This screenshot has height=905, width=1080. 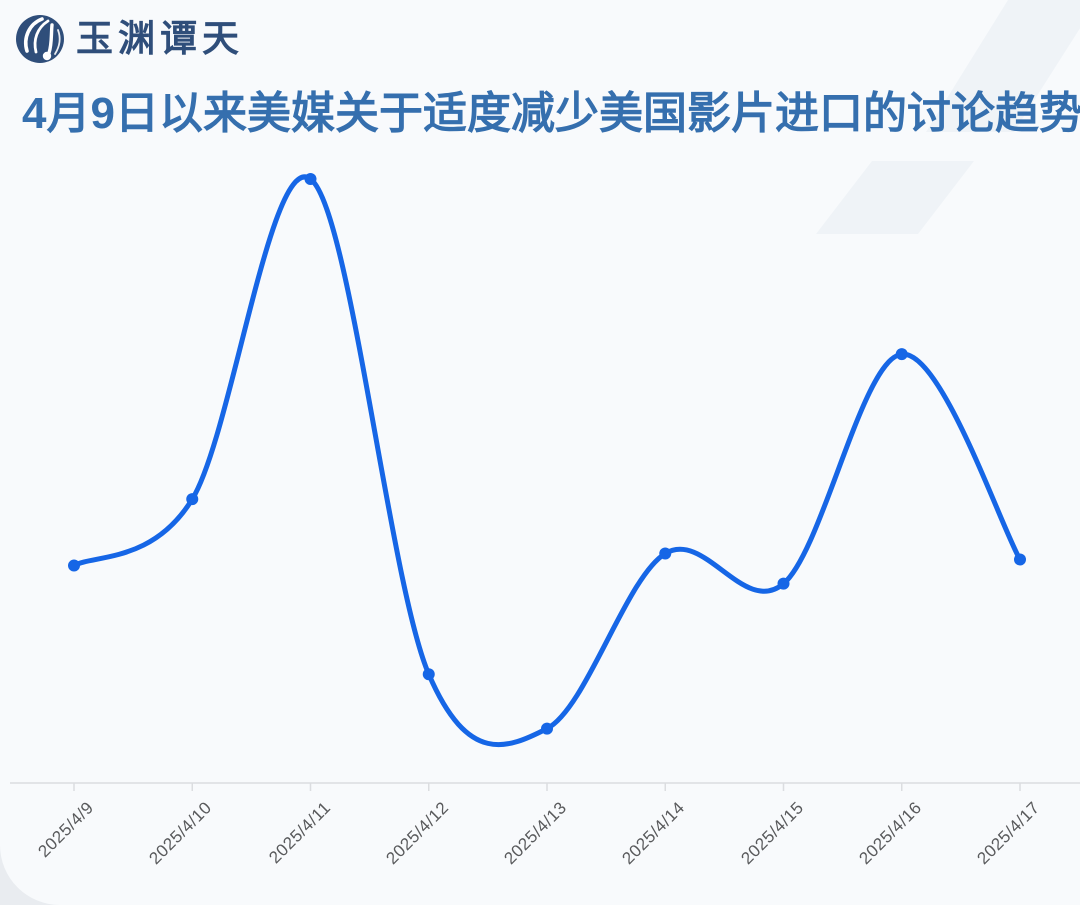 I want to click on page-title: 4月9日以来美媒关于适度减少美国影片进口的讨论趋势, so click(x=551, y=113).